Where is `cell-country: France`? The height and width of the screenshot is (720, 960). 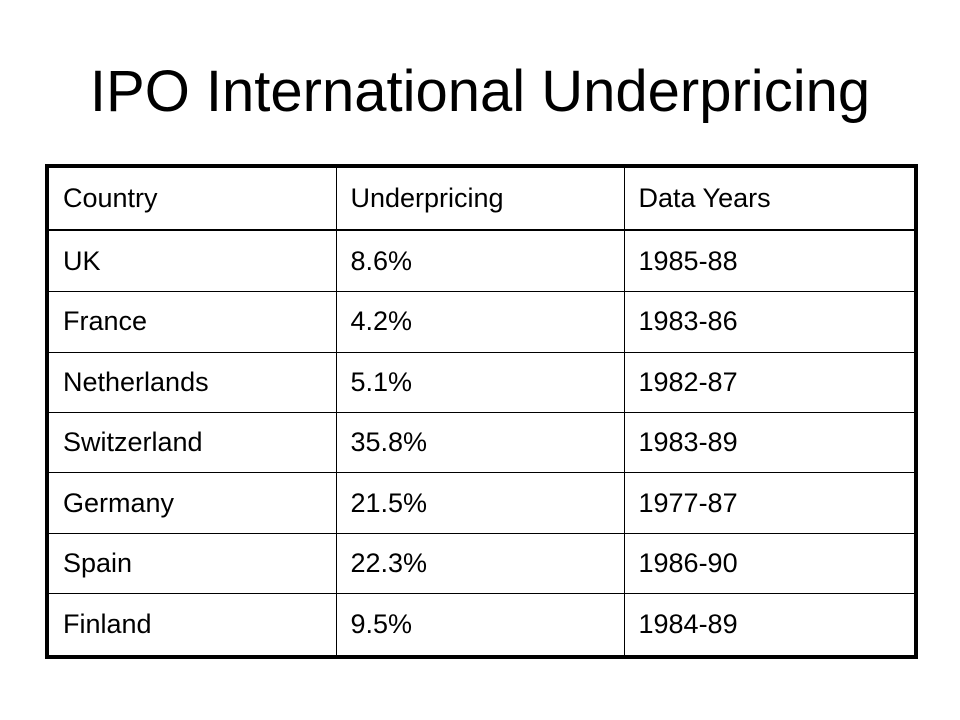 cell-country: France is located at coordinates (191, 322).